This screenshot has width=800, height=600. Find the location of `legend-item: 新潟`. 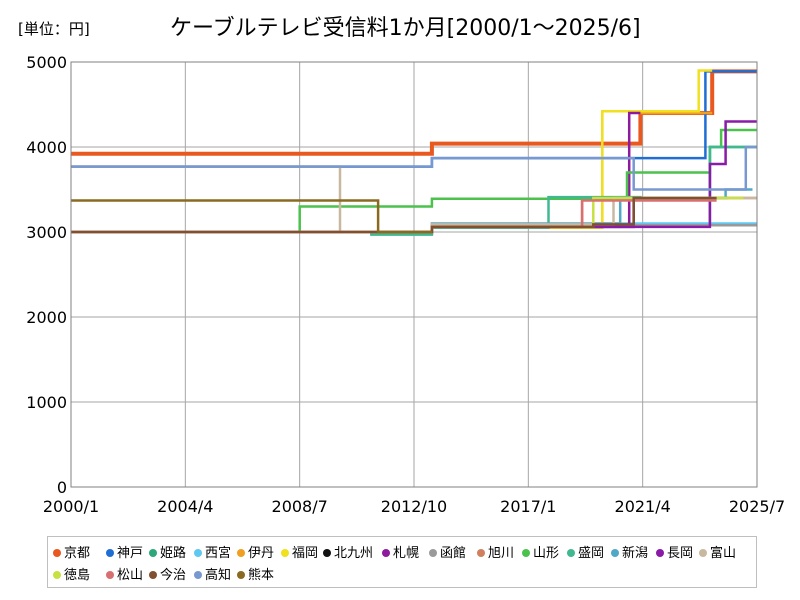

legend-item: 新潟 is located at coordinates (629, 551).